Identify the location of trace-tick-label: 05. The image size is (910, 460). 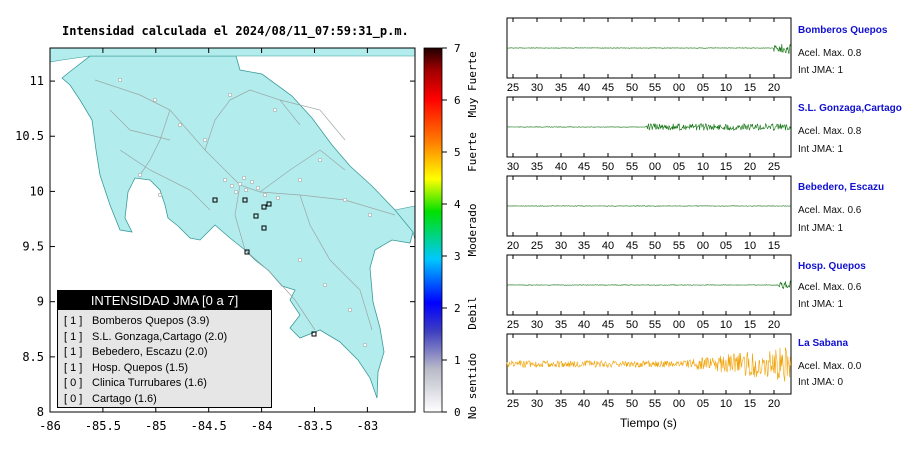
(703, 404).